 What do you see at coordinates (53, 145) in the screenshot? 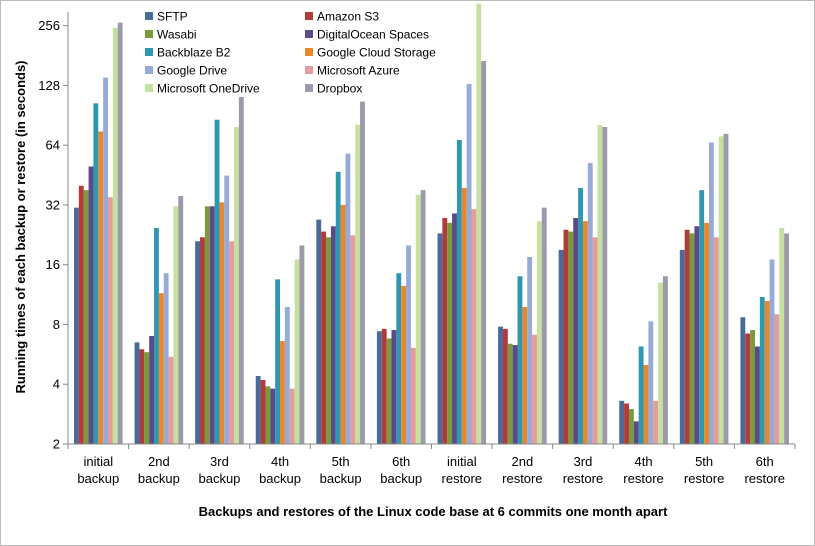
I see `y-tick-label: 64` at bounding box center [53, 145].